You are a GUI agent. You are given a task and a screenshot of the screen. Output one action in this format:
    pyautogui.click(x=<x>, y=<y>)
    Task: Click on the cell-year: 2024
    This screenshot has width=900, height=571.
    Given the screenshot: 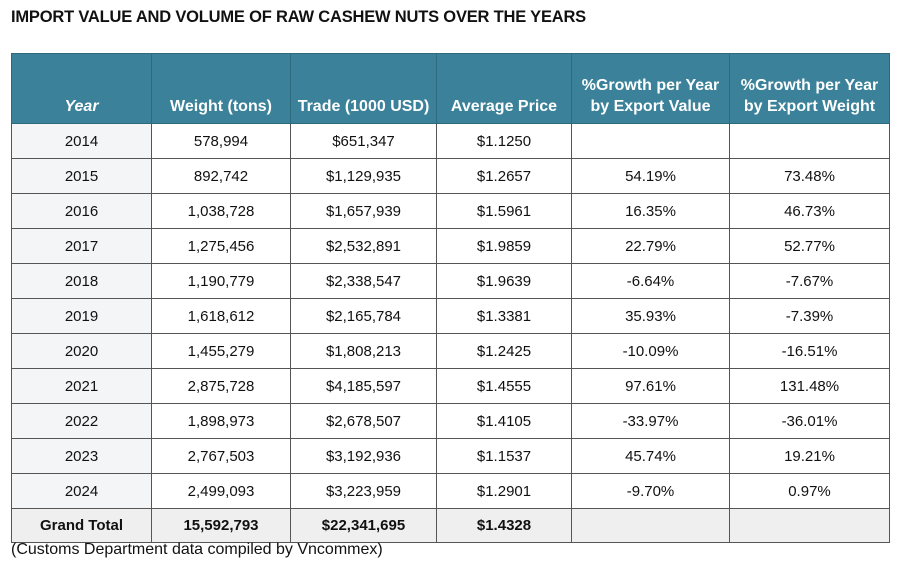 What is the action you would take?
    pyautogui.click(x=81, y=491)
    